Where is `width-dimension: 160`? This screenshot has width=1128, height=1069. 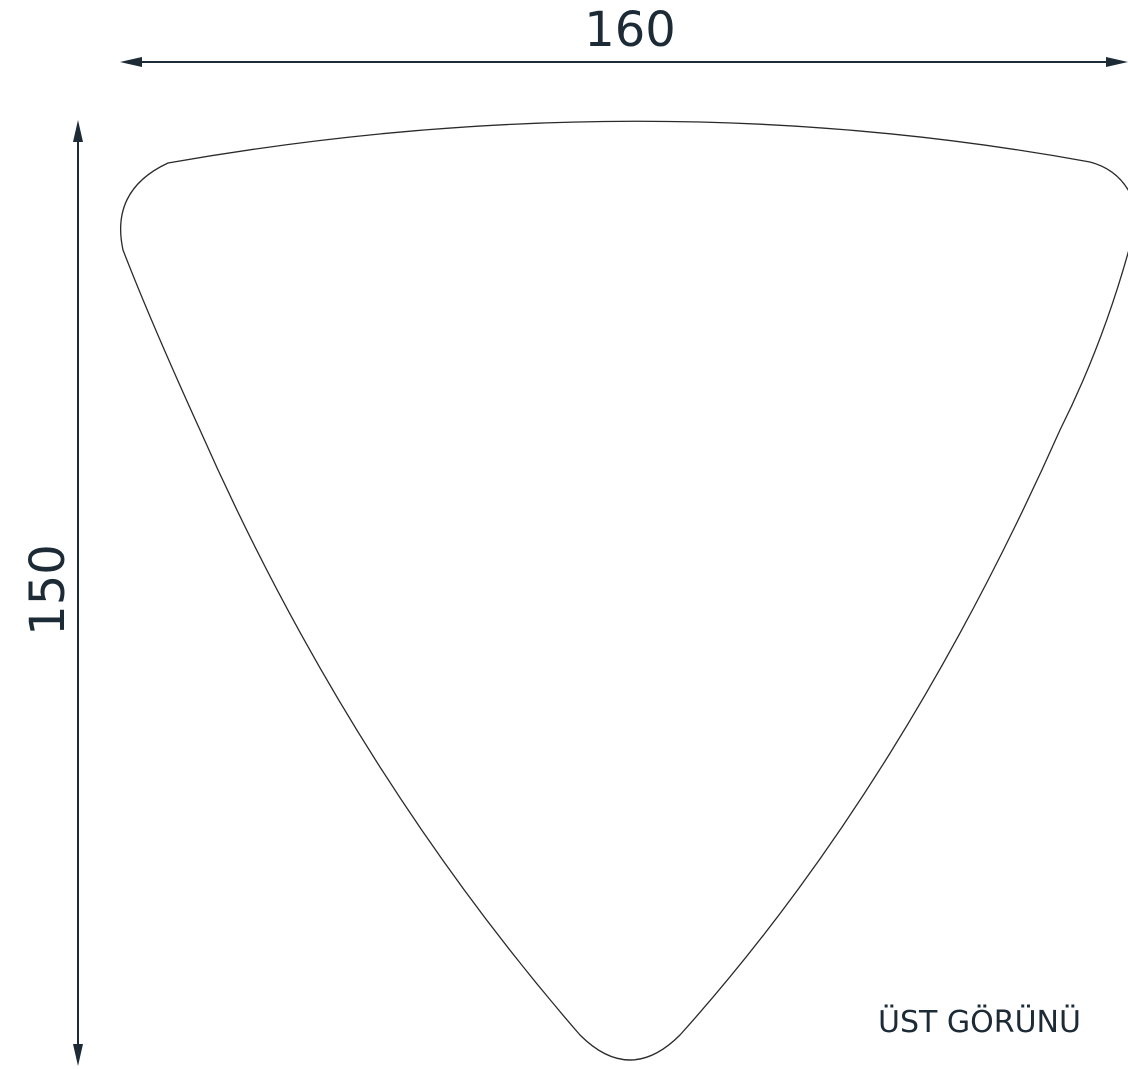 width-dimension: 160 is located at coordinates (624, 34).